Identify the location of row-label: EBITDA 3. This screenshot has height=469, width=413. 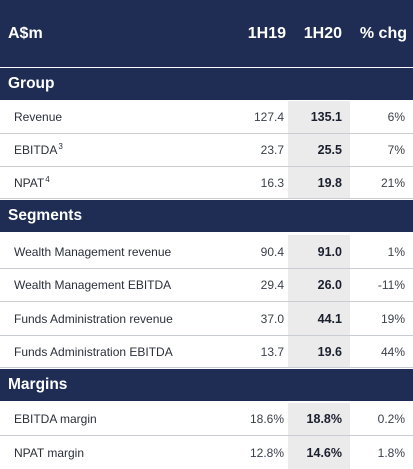
(38, 150).